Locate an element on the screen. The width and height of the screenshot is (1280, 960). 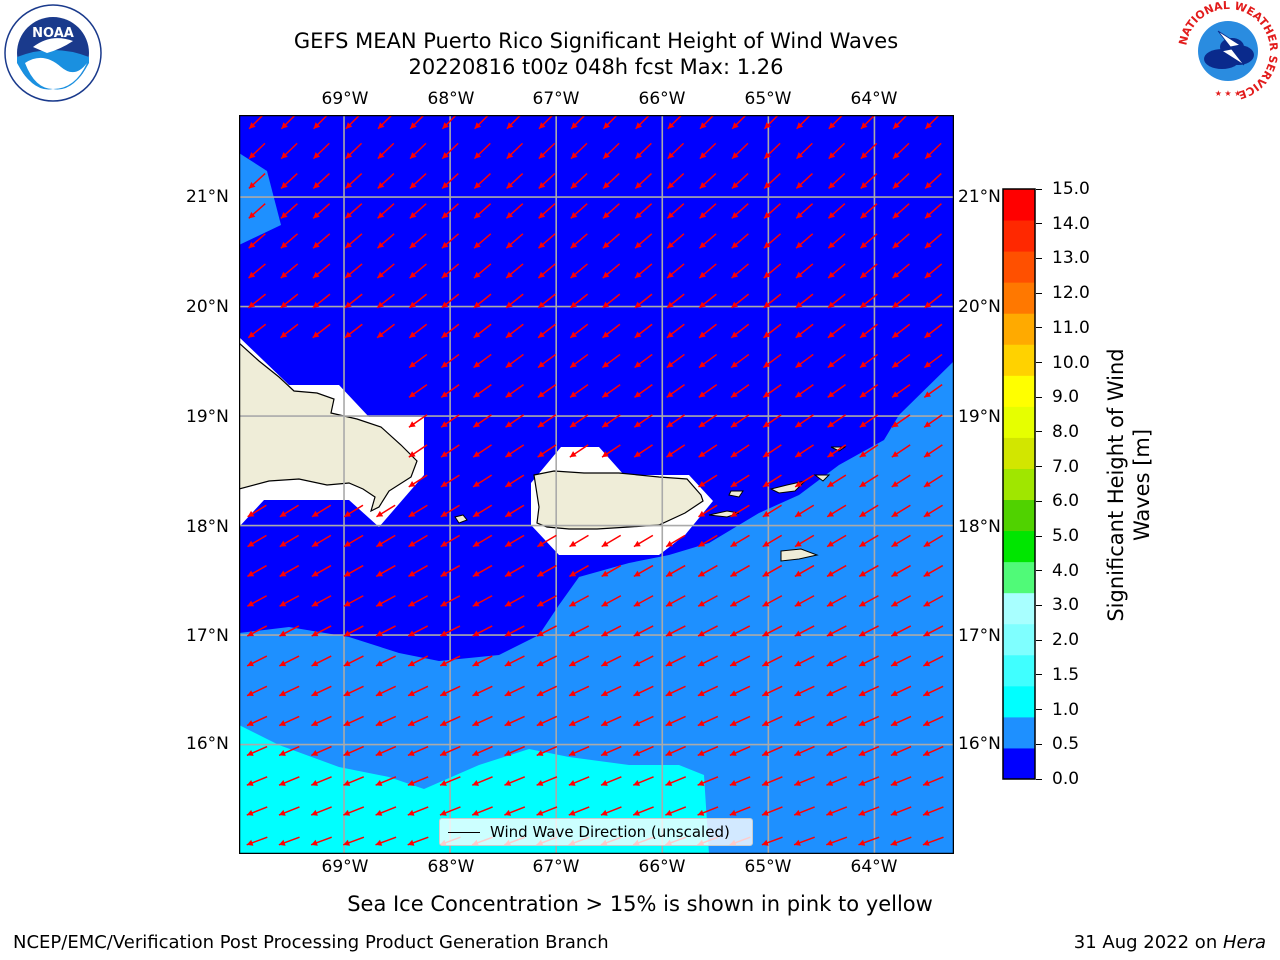
lon-tick-bottom: 64°W is located at coordinates (874, 867).